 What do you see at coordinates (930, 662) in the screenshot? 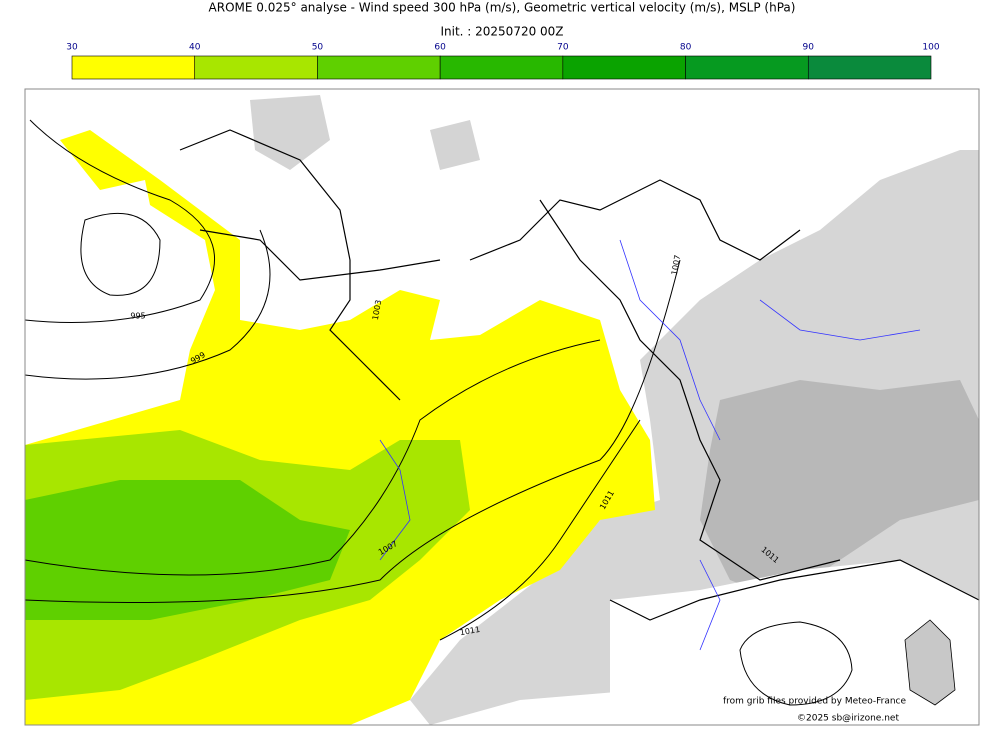
I see `island` at bounding box center [930, 662].